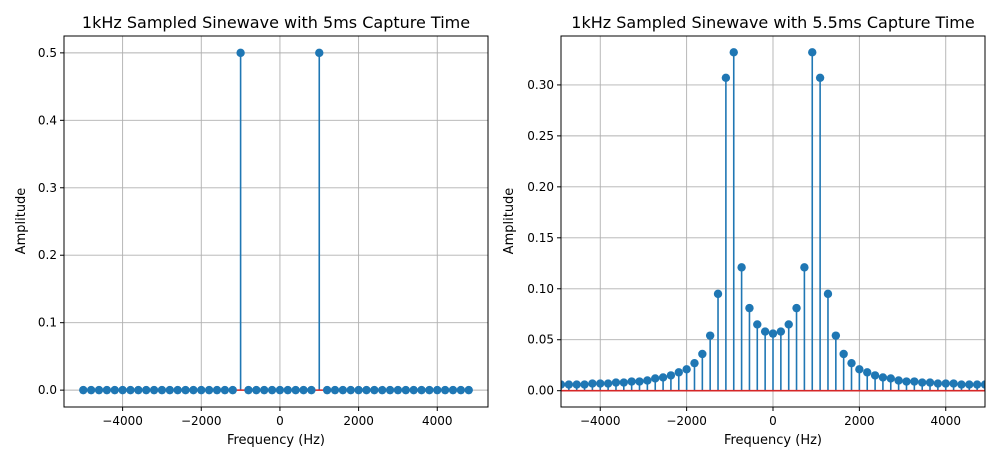  I want to click on y-tick-label: 0.5, so click(47, 53).